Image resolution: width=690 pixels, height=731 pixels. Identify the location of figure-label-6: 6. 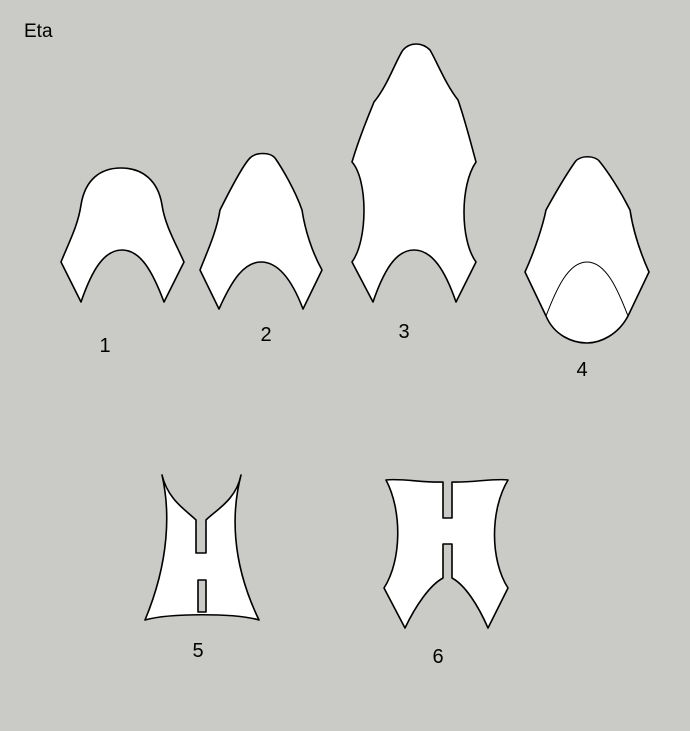
(438, 657).